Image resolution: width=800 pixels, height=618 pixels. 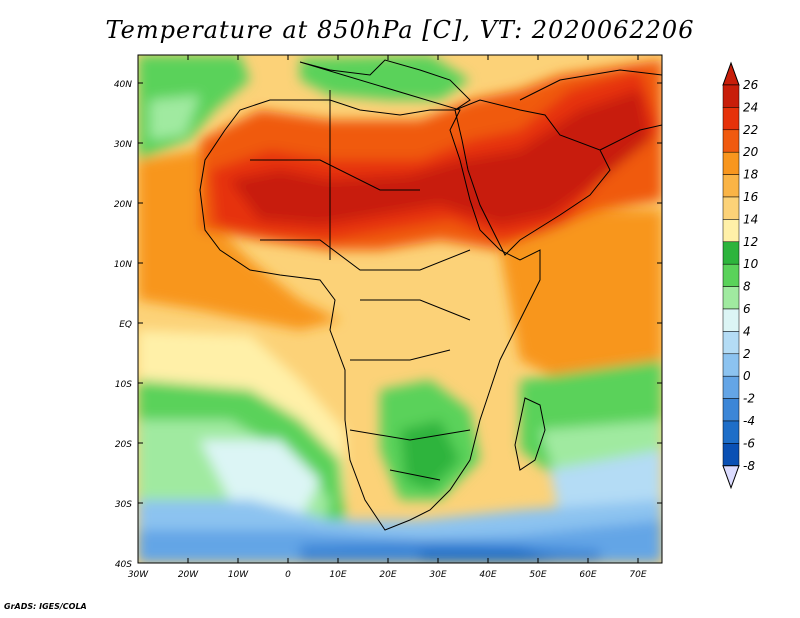 What do you see at coordinates (123, 505) in the screenshot?
I see `lat-label: 30S` at bounding box center [123, 505].